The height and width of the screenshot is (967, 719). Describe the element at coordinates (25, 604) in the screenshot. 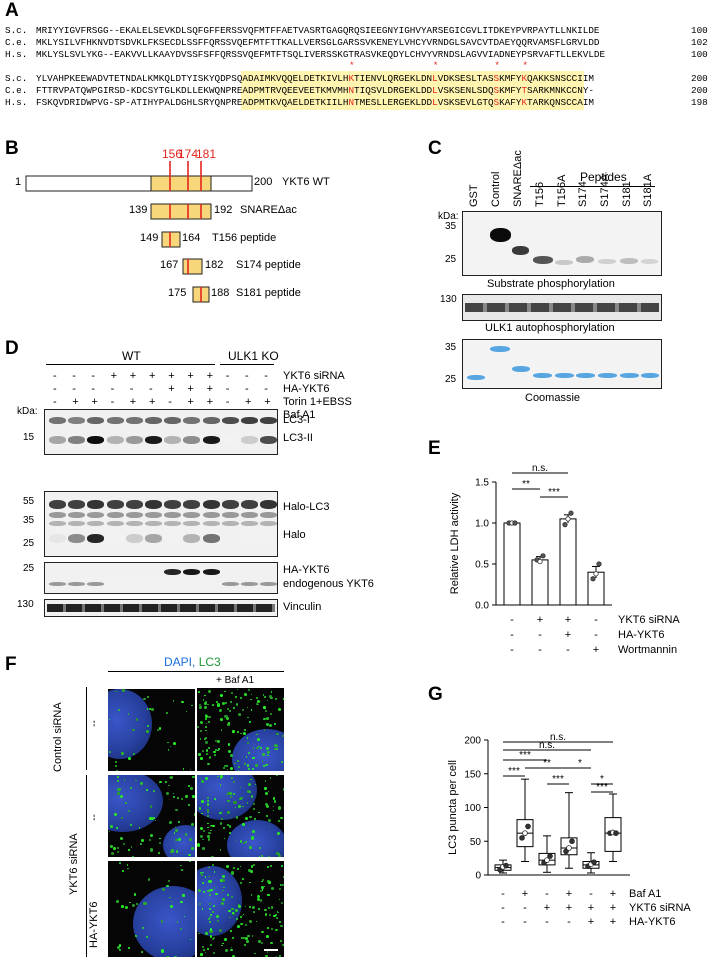

I see `marker-130-d: 130` at that location.